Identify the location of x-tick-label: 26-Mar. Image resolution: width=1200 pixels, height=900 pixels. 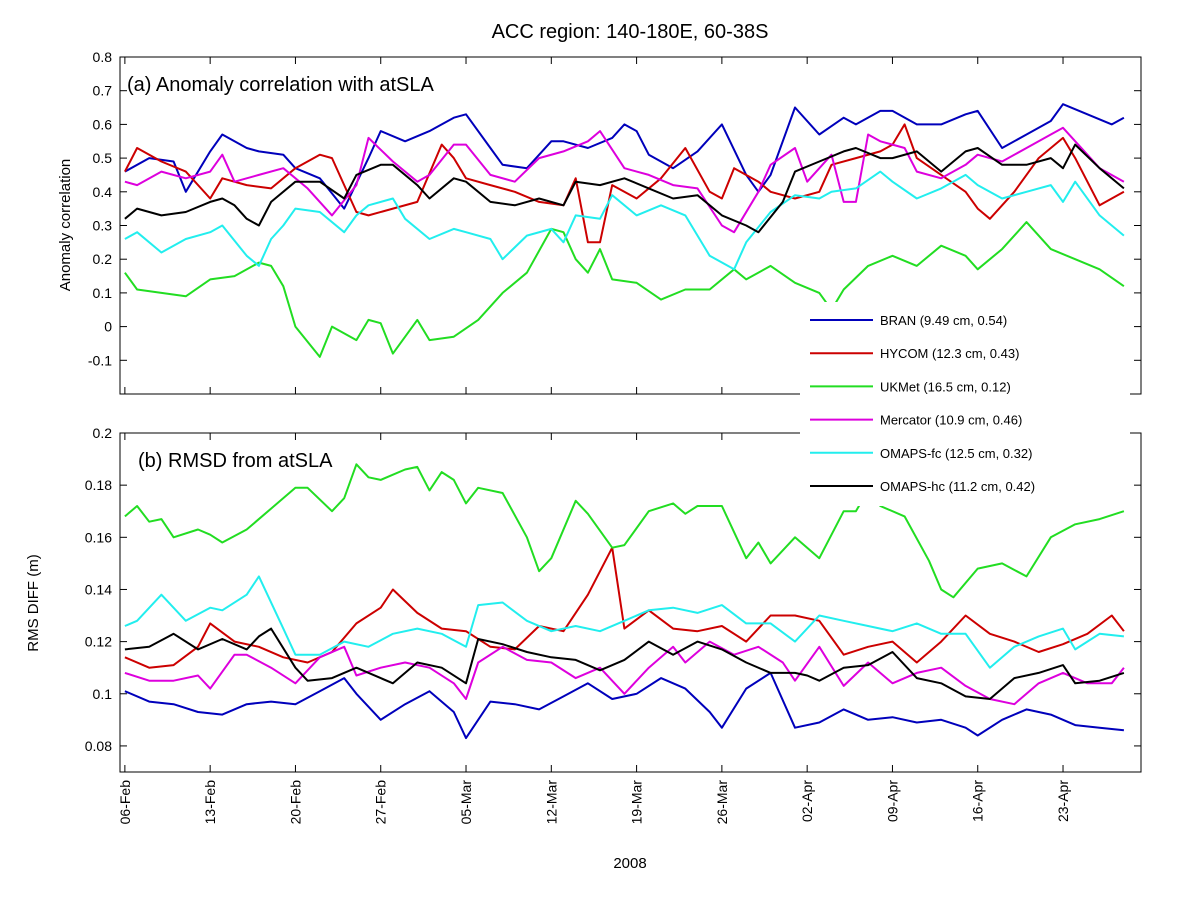
(722, 802).